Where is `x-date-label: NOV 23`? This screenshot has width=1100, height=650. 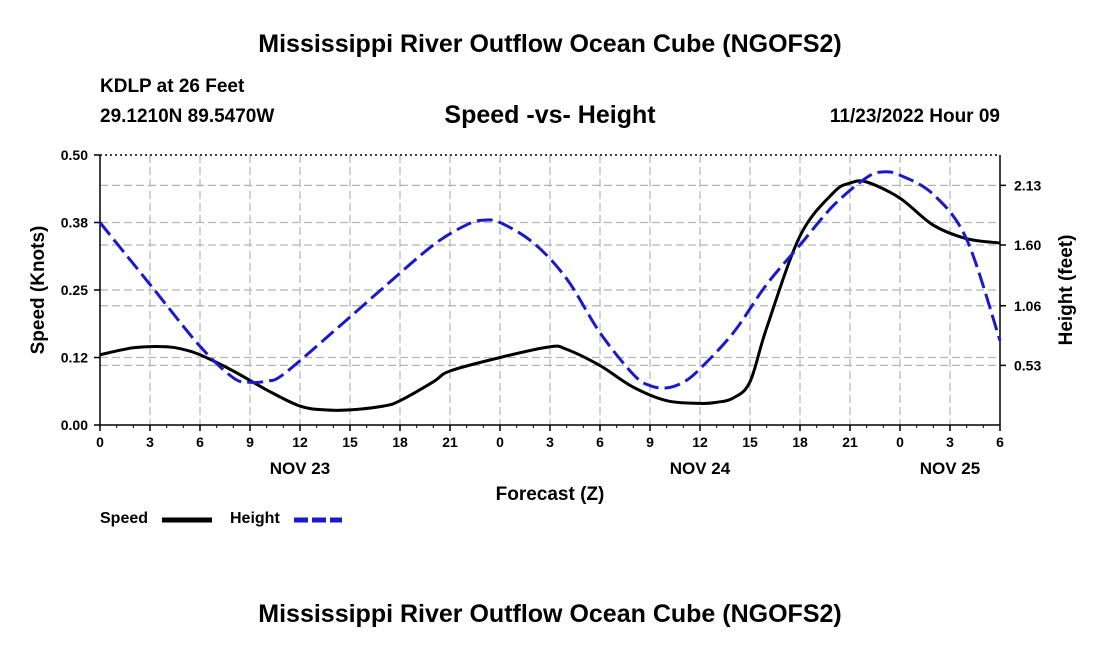
x-date-label: NOV 23 is located at coordinates (300, 468).